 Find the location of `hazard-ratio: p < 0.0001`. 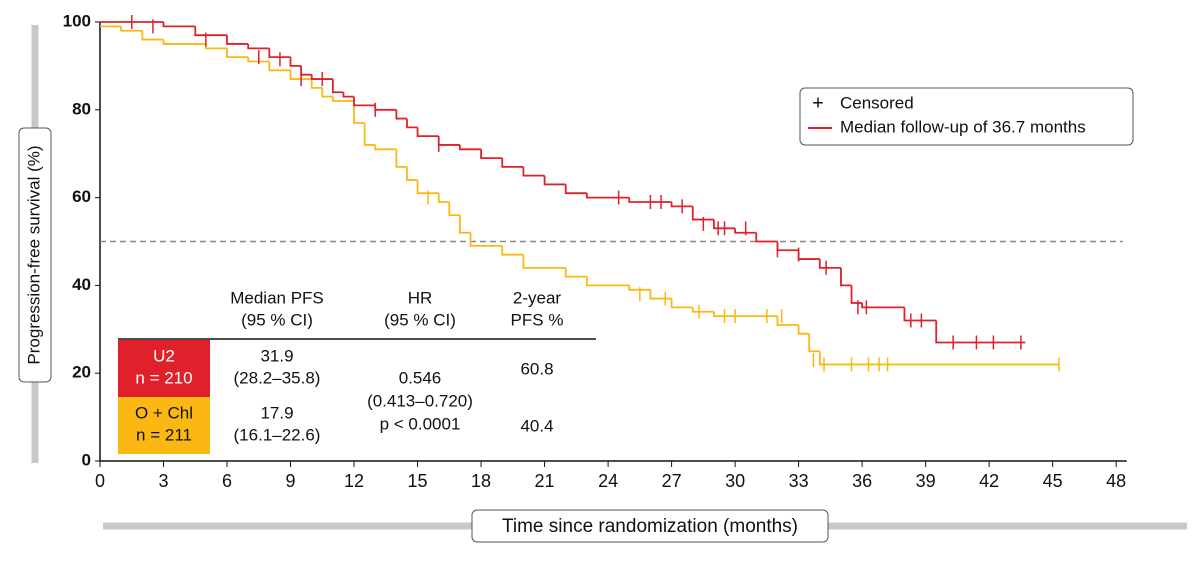

hazard-ratio: p < 0.0001 is located at coordinates (420, 423).